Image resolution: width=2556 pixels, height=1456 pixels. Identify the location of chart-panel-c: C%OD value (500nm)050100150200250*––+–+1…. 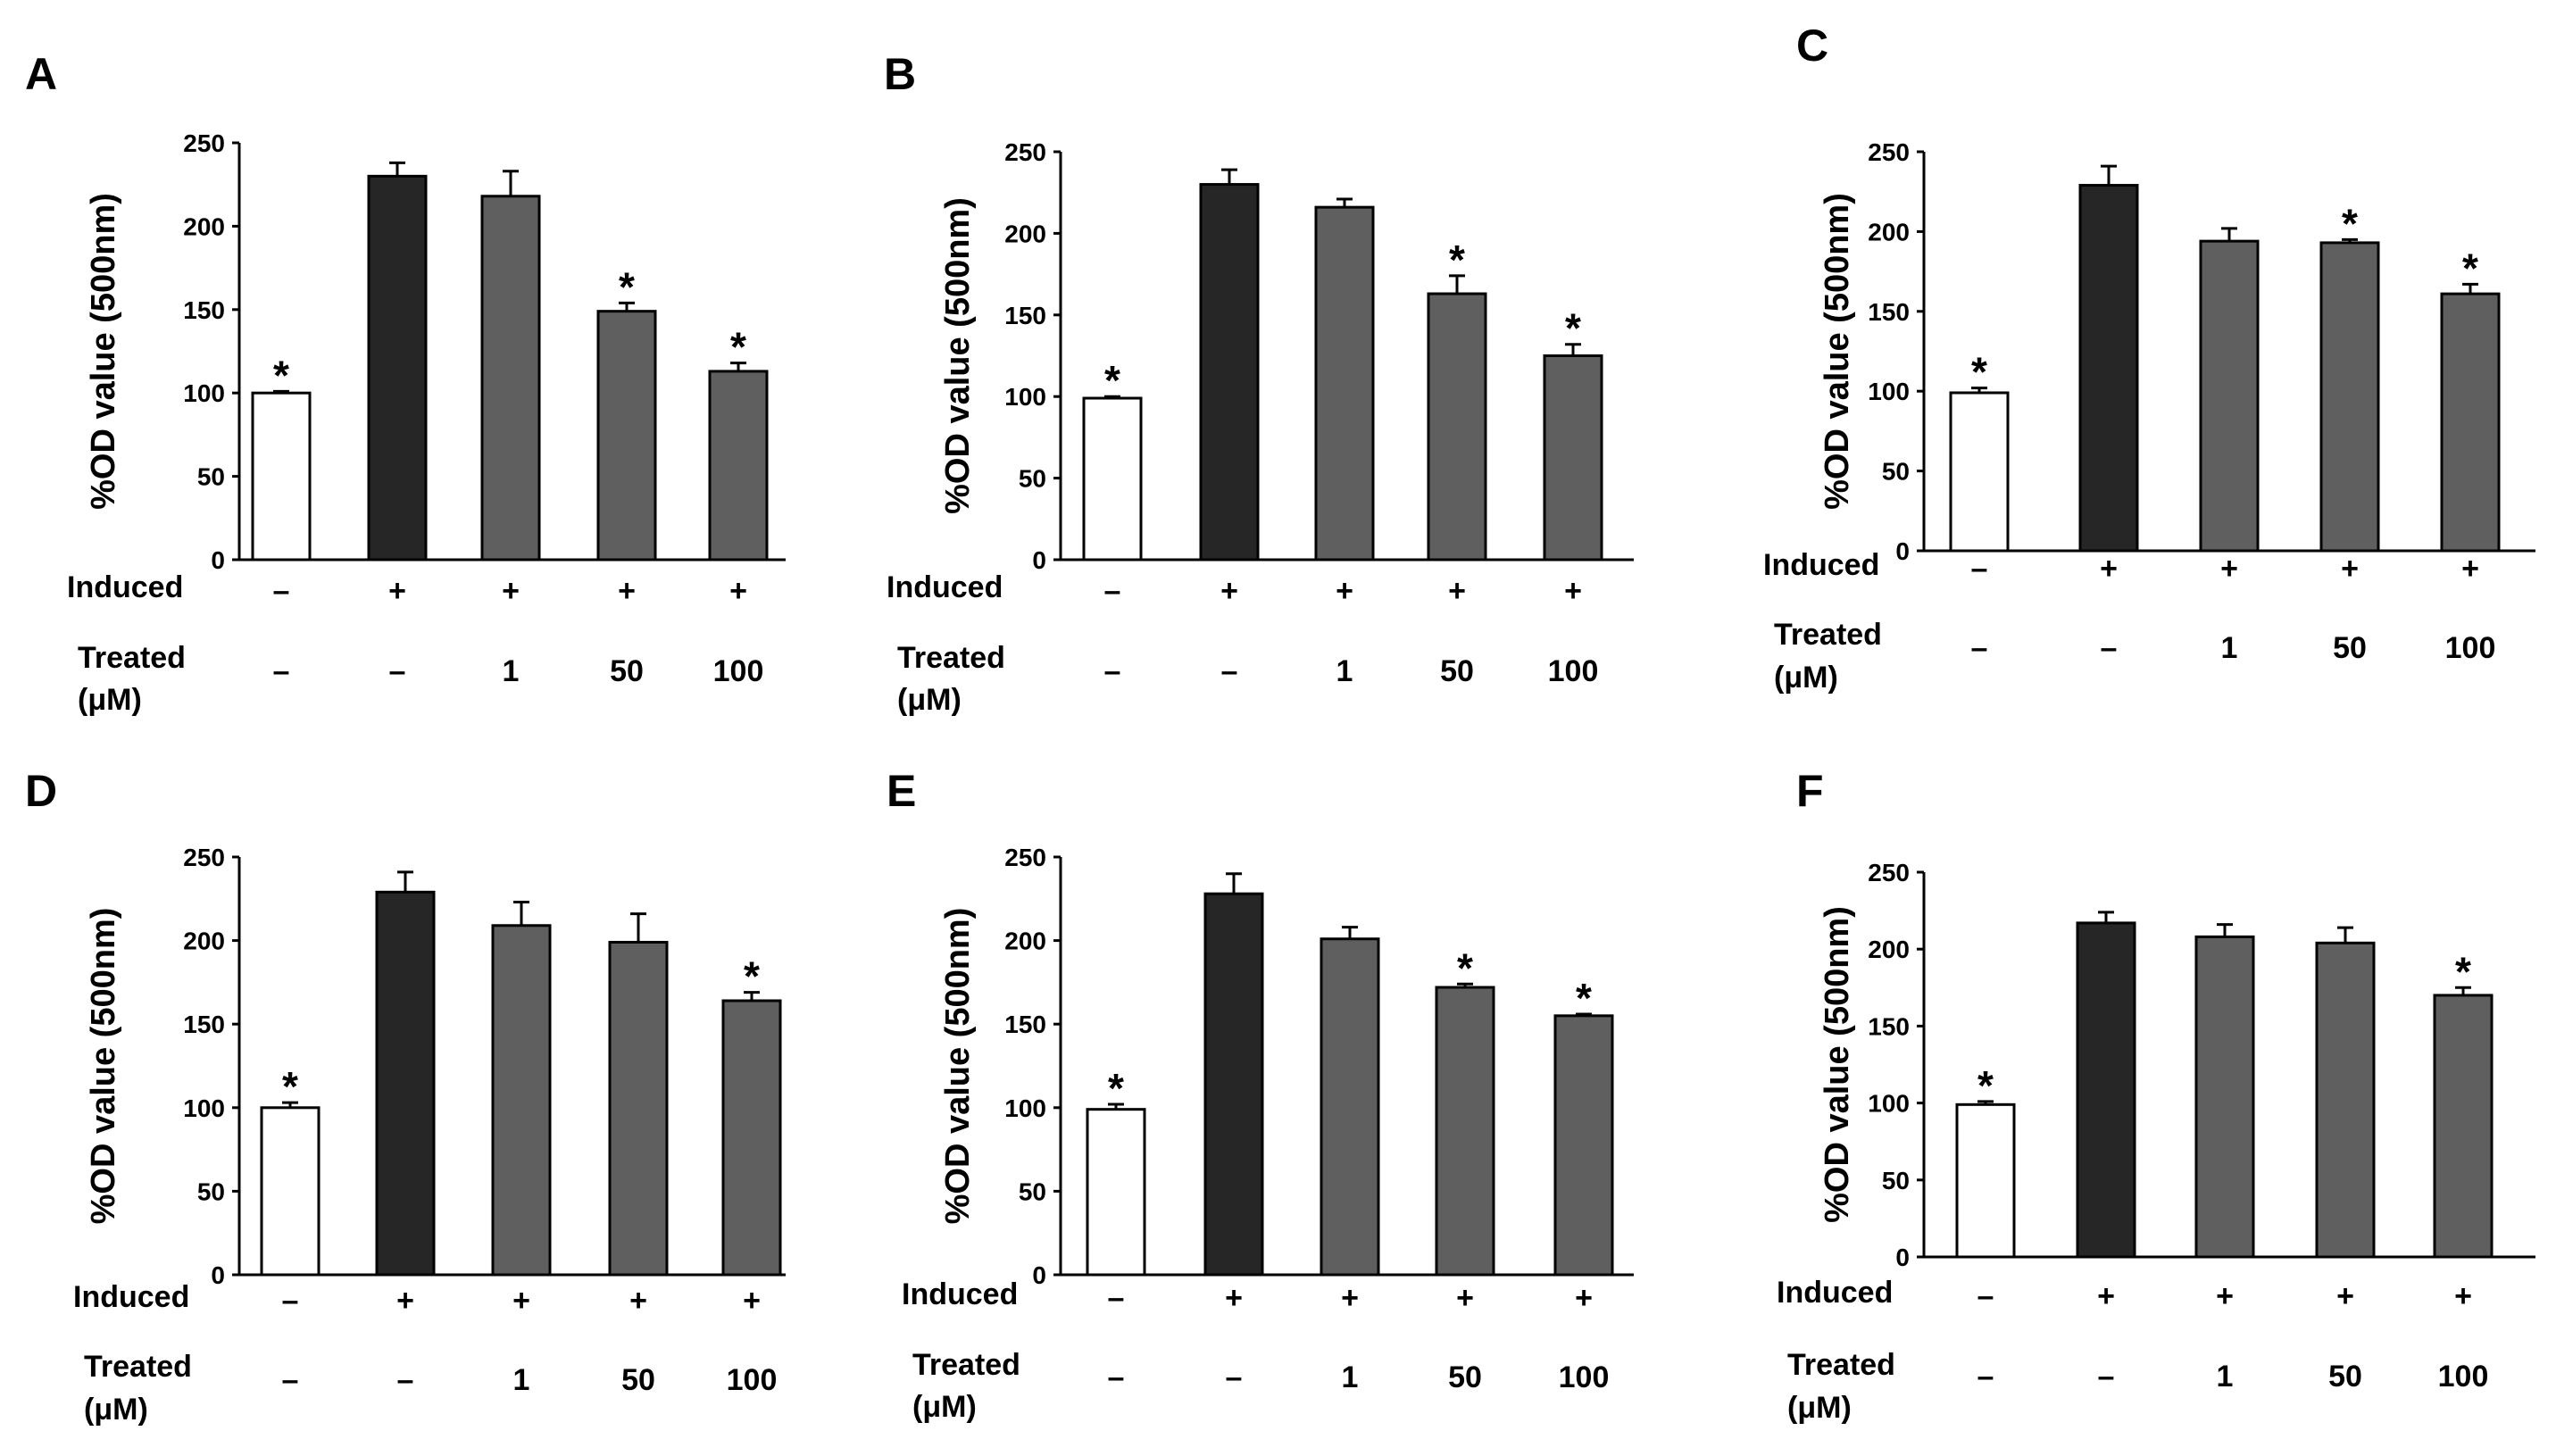
(2149, 358).